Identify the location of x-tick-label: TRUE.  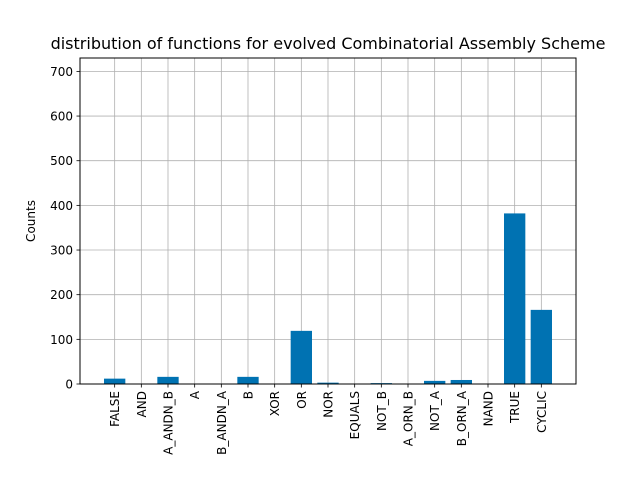
(515, 407).